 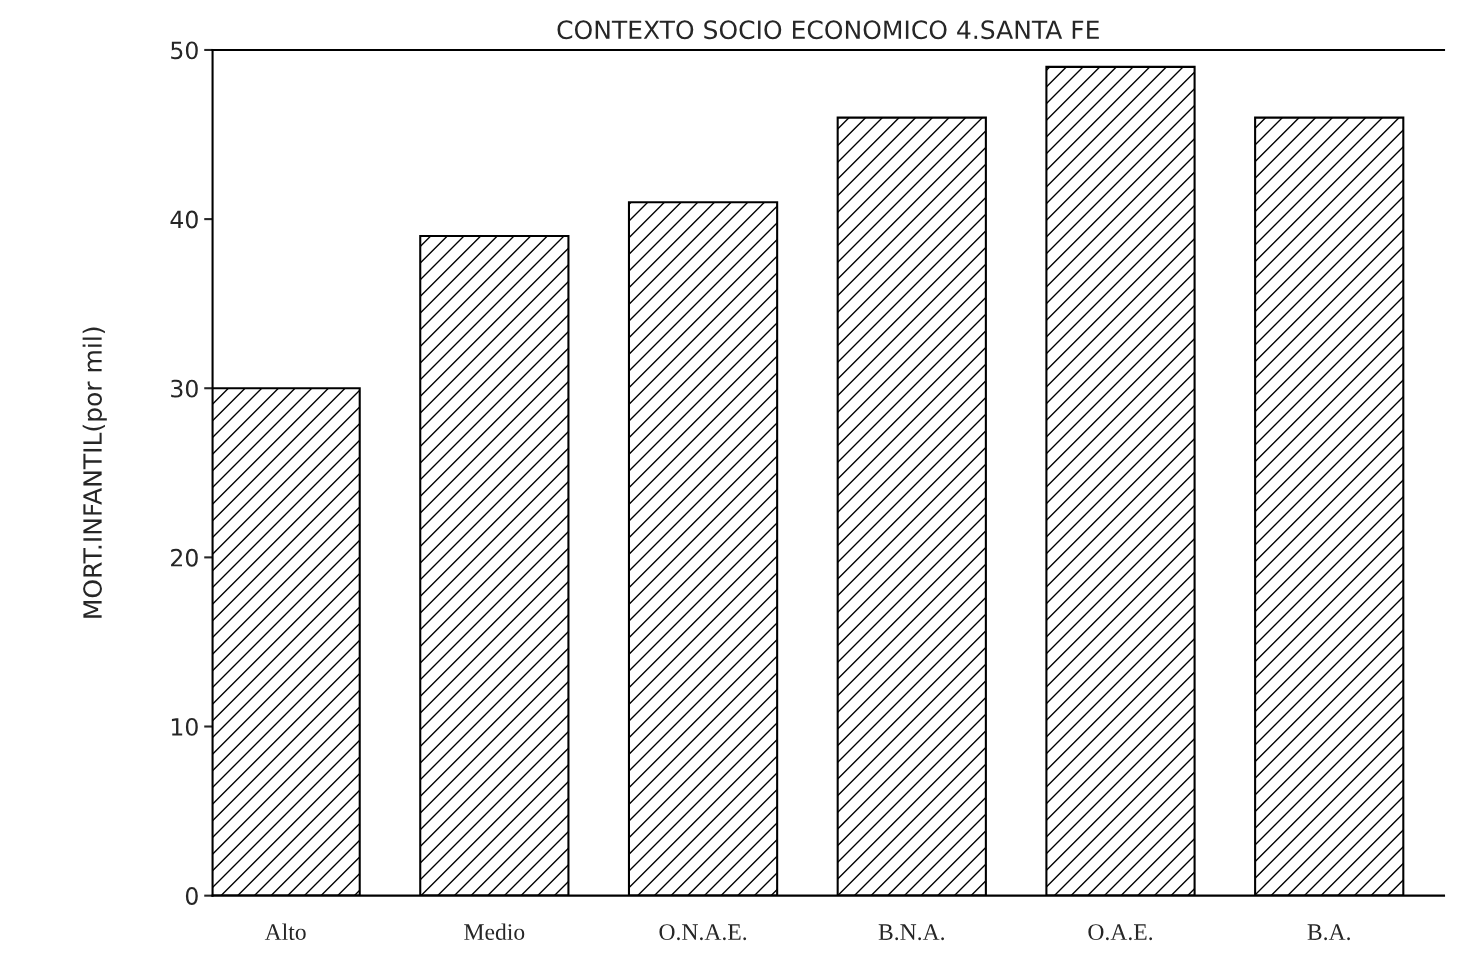 I want to click on y-tick-label: 50, so click(x=184, y=50).